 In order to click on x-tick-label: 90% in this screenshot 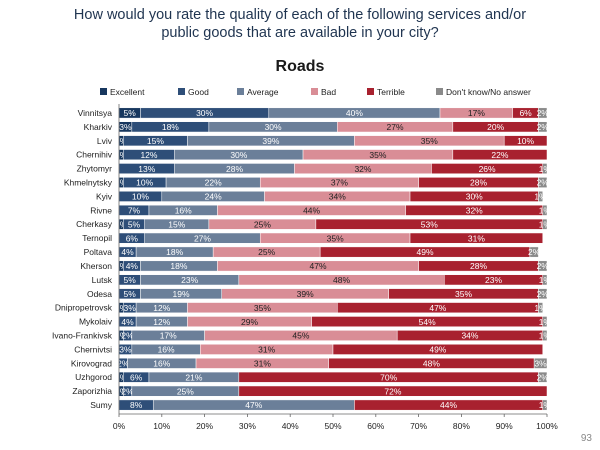, I will do `click(504, 426)`.